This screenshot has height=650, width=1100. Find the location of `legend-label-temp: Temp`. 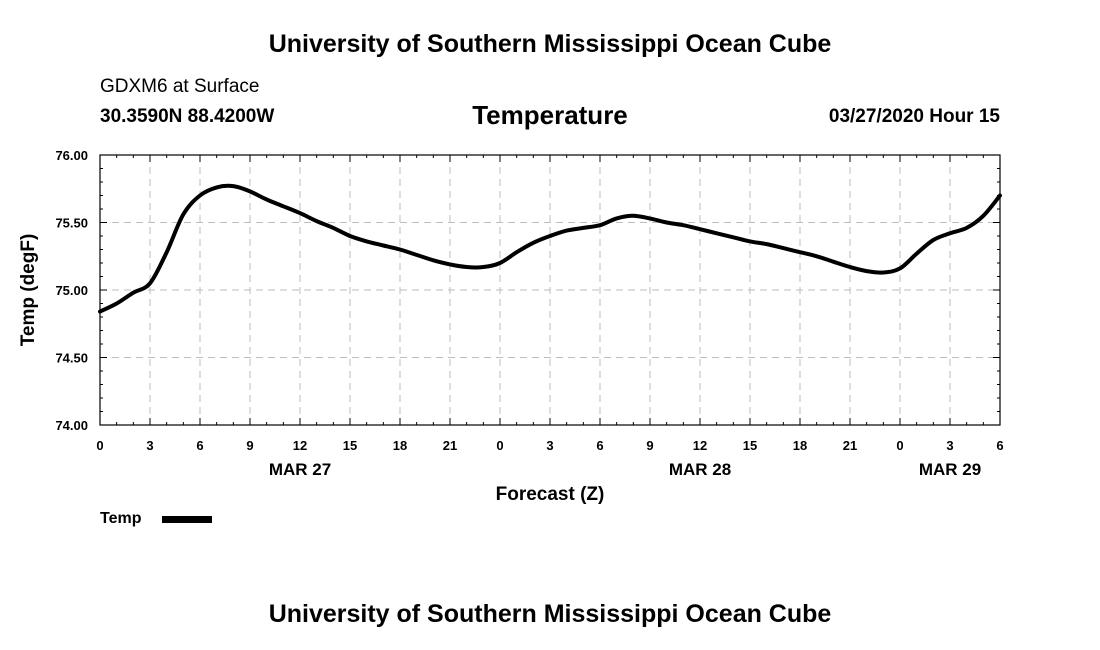

legend-label-temp: Temp is located at coordinates (121, 518).